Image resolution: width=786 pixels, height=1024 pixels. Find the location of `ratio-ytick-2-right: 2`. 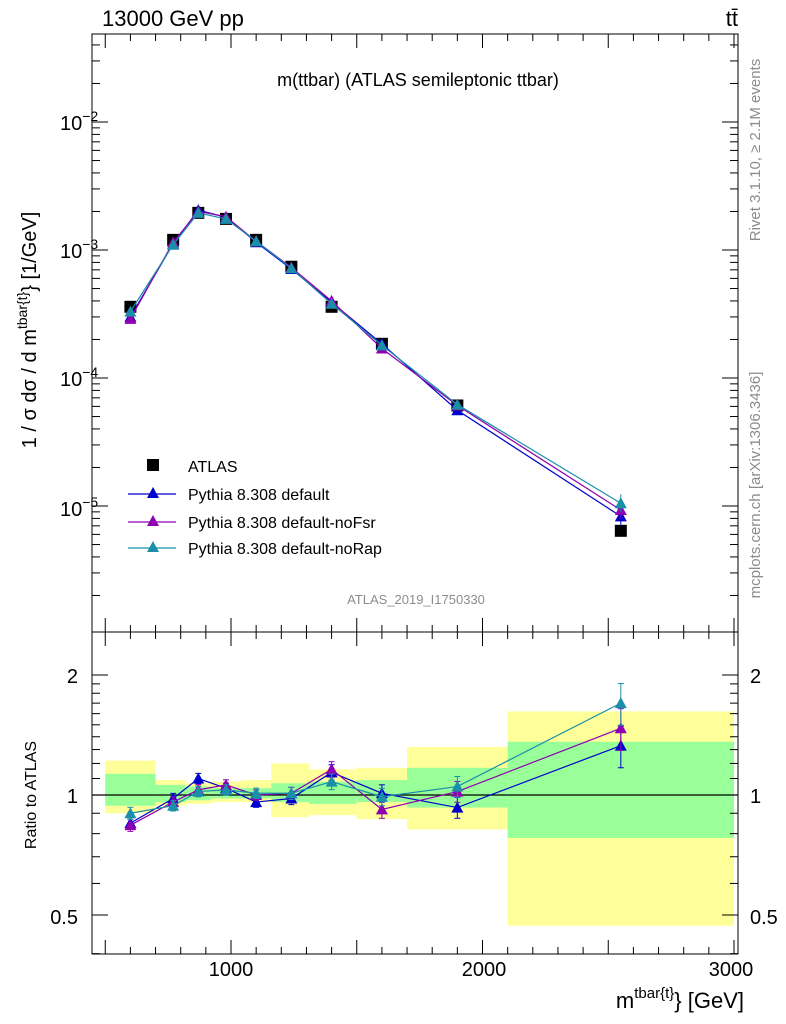

ratio-ytick-2-right: 2 is located at coordinates (755, 677).